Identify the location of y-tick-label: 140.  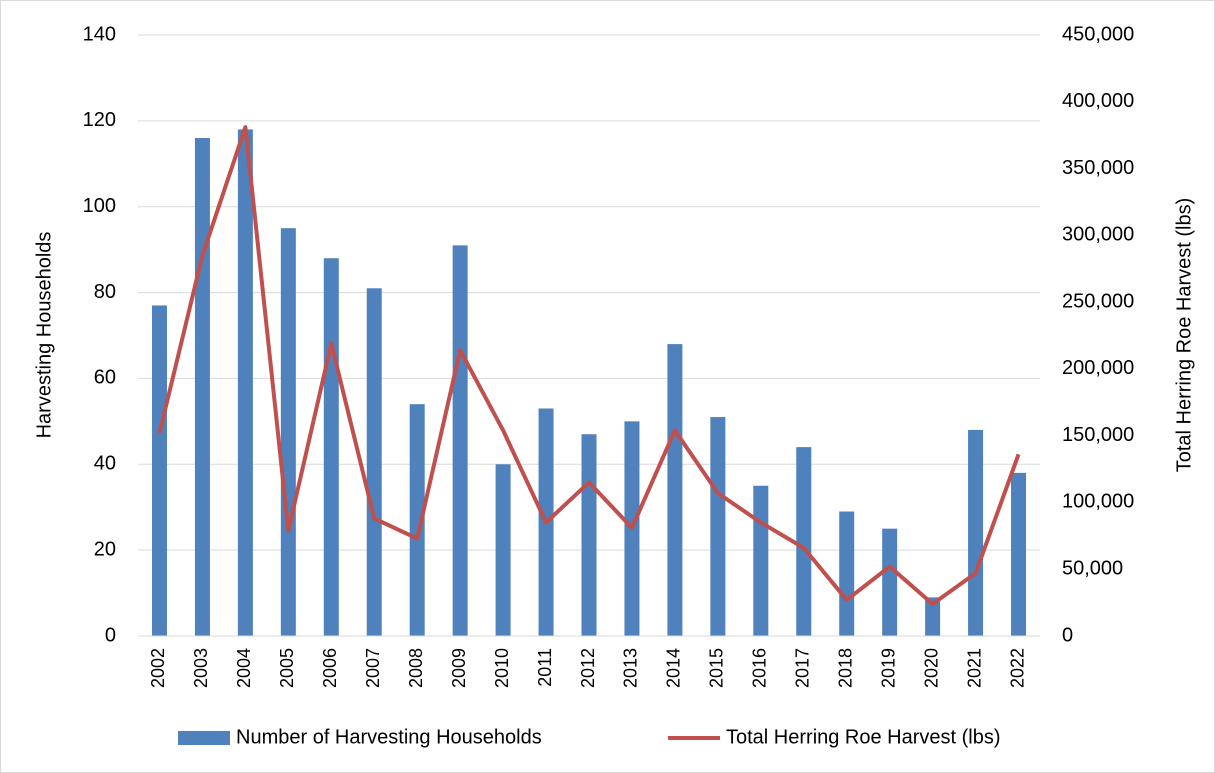
(99, 34).